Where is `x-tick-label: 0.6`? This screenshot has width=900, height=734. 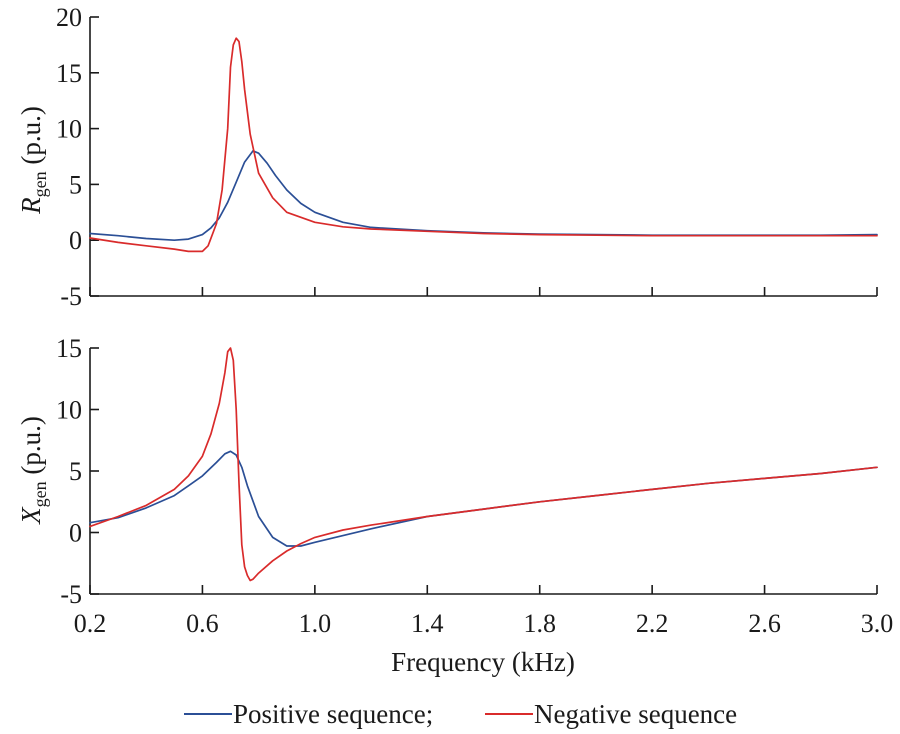
x-tick-label: 0.6 is located at coordinates (202, 623).